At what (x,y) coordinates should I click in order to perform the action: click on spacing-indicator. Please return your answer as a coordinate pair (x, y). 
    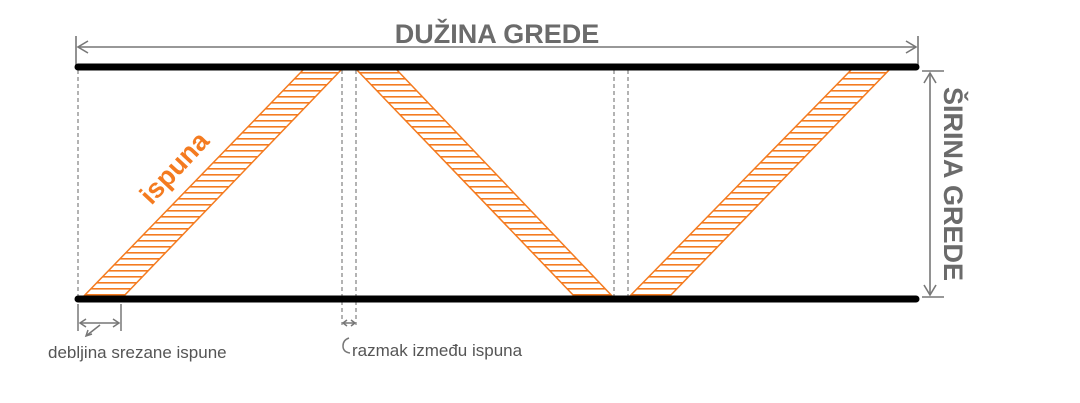
    Looking at the image, I should click on (349, 336).